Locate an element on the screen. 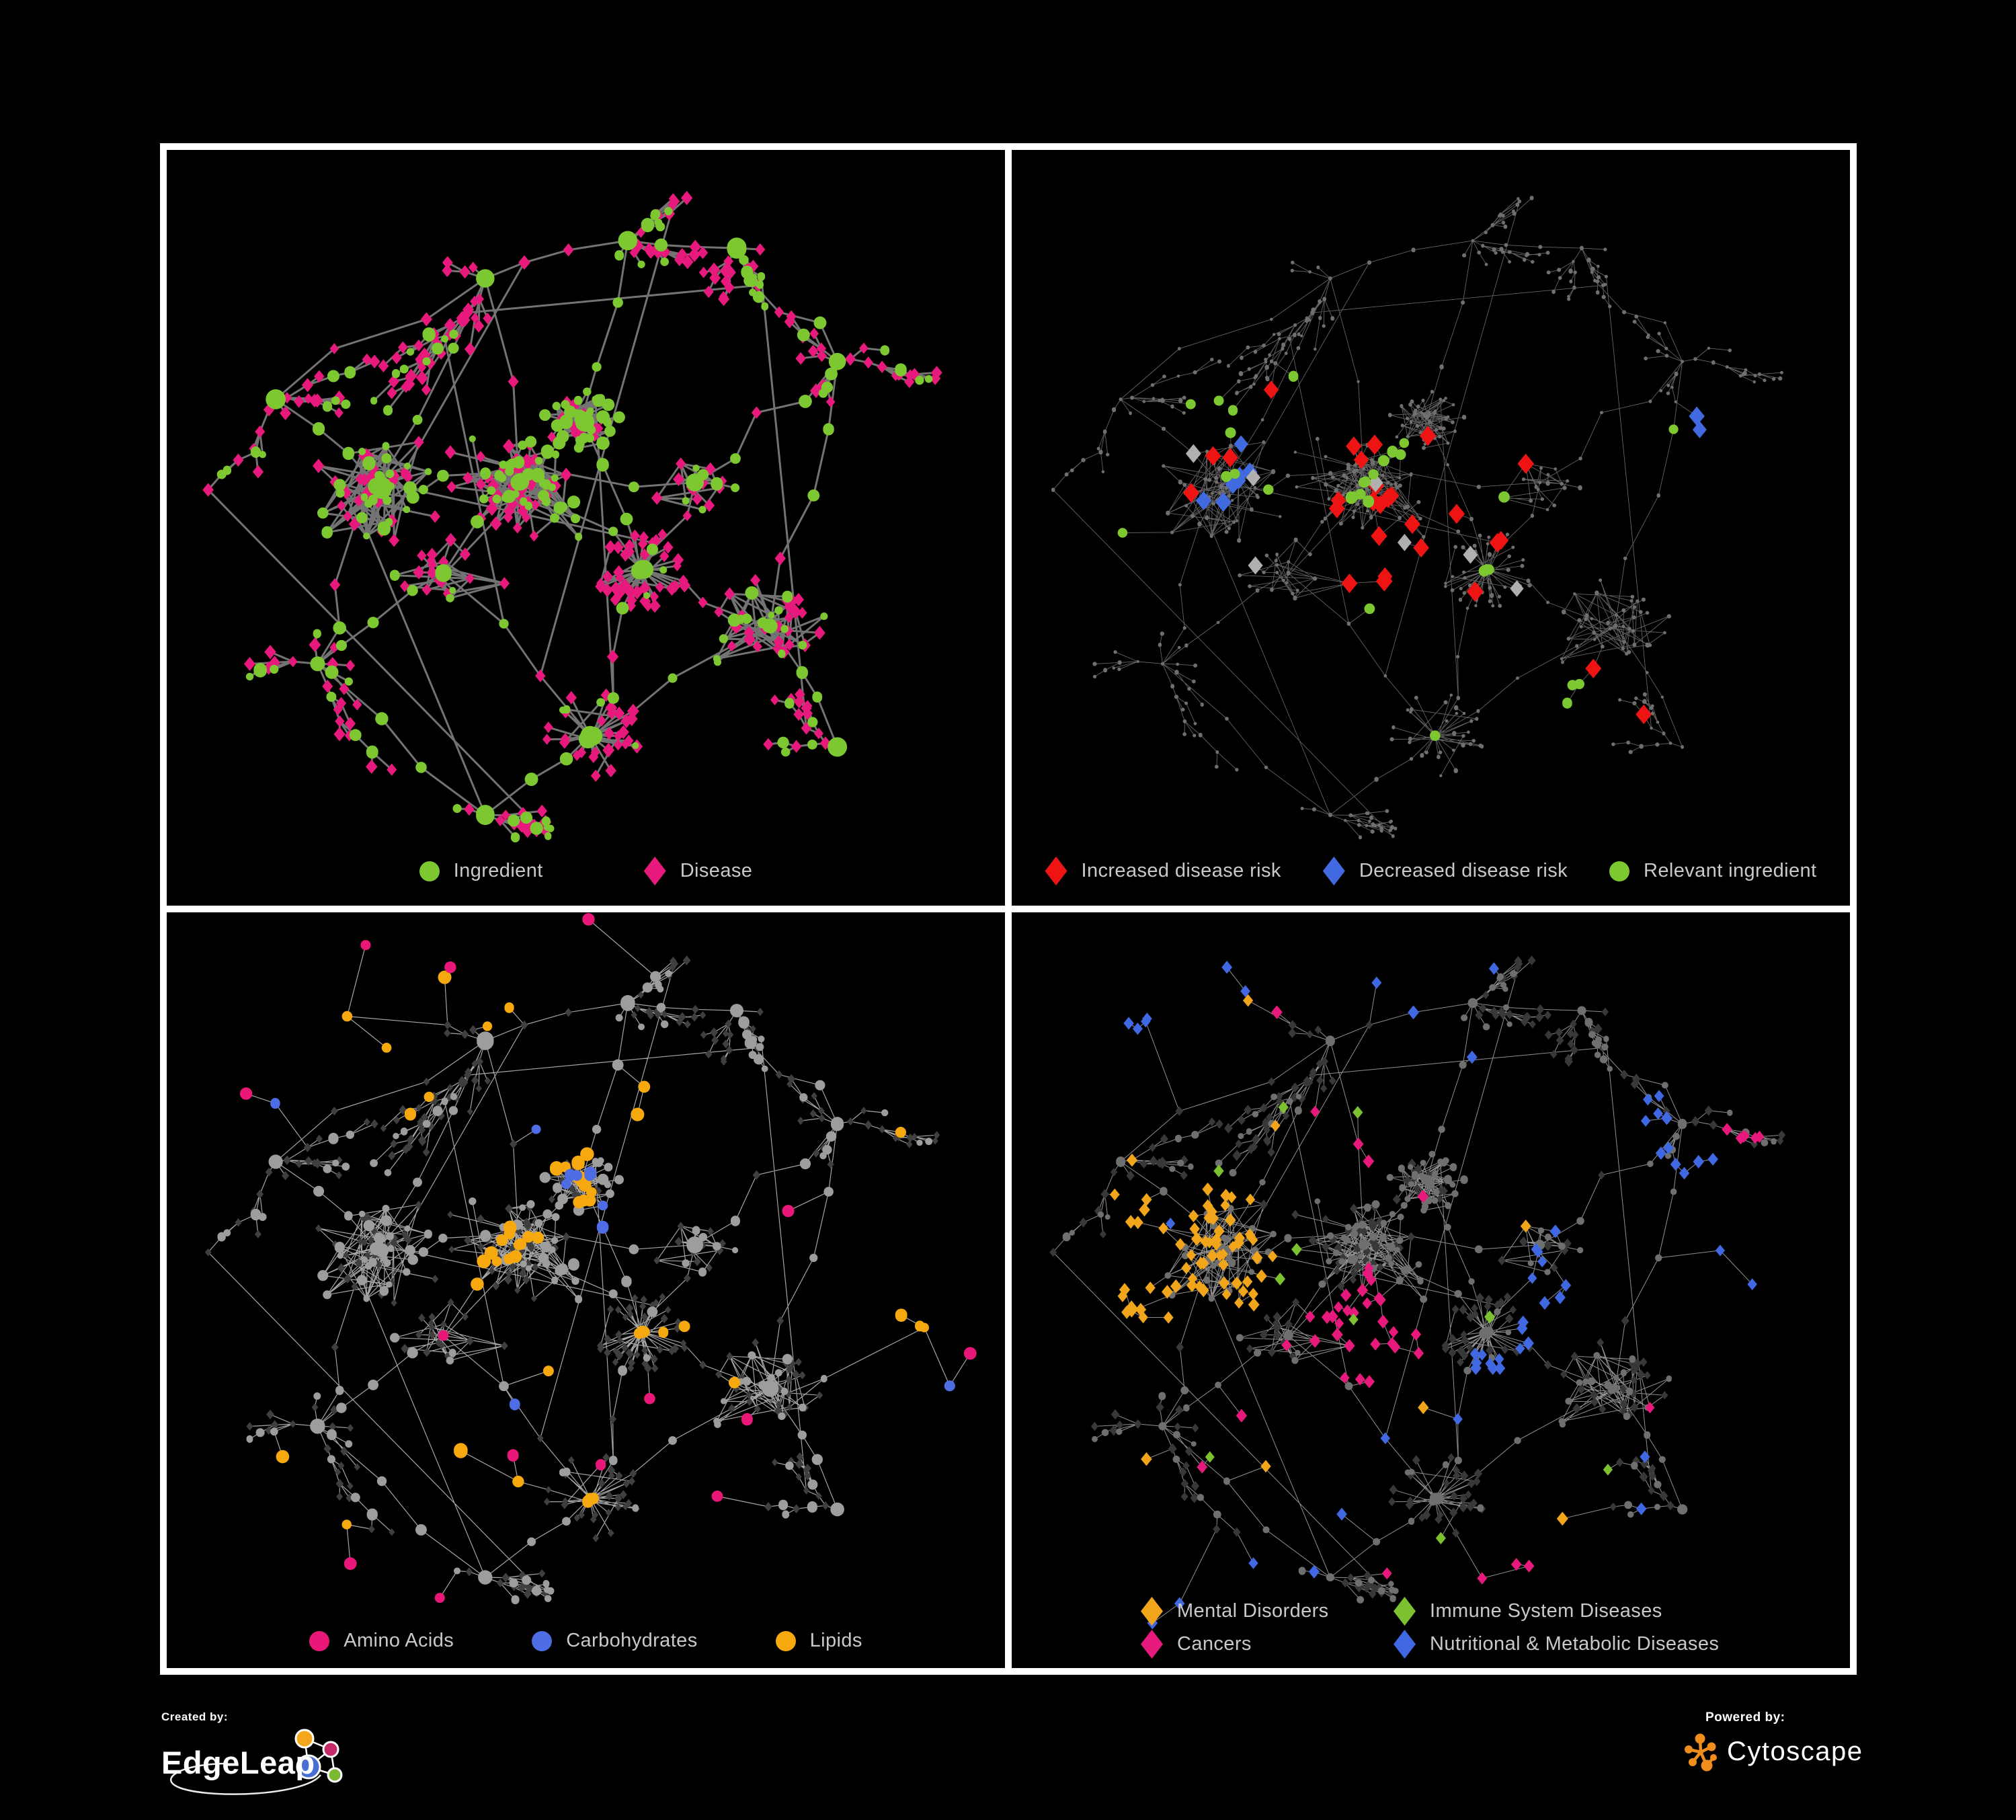 This screenshot has height=1820, width=2016. network-graph-disease-risk is located at coordinates (1417, 518).